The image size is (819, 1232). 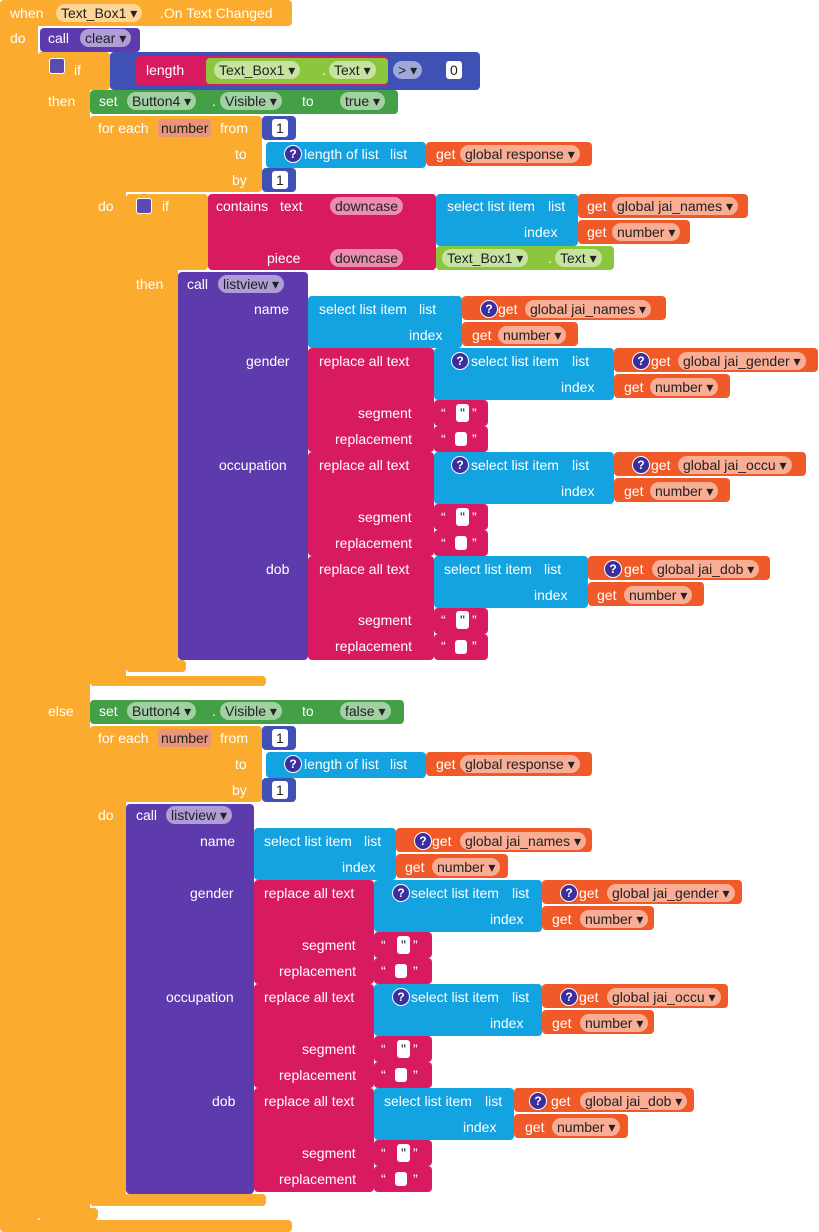 I want to click on block-label: ., so click(x=550, y=258).